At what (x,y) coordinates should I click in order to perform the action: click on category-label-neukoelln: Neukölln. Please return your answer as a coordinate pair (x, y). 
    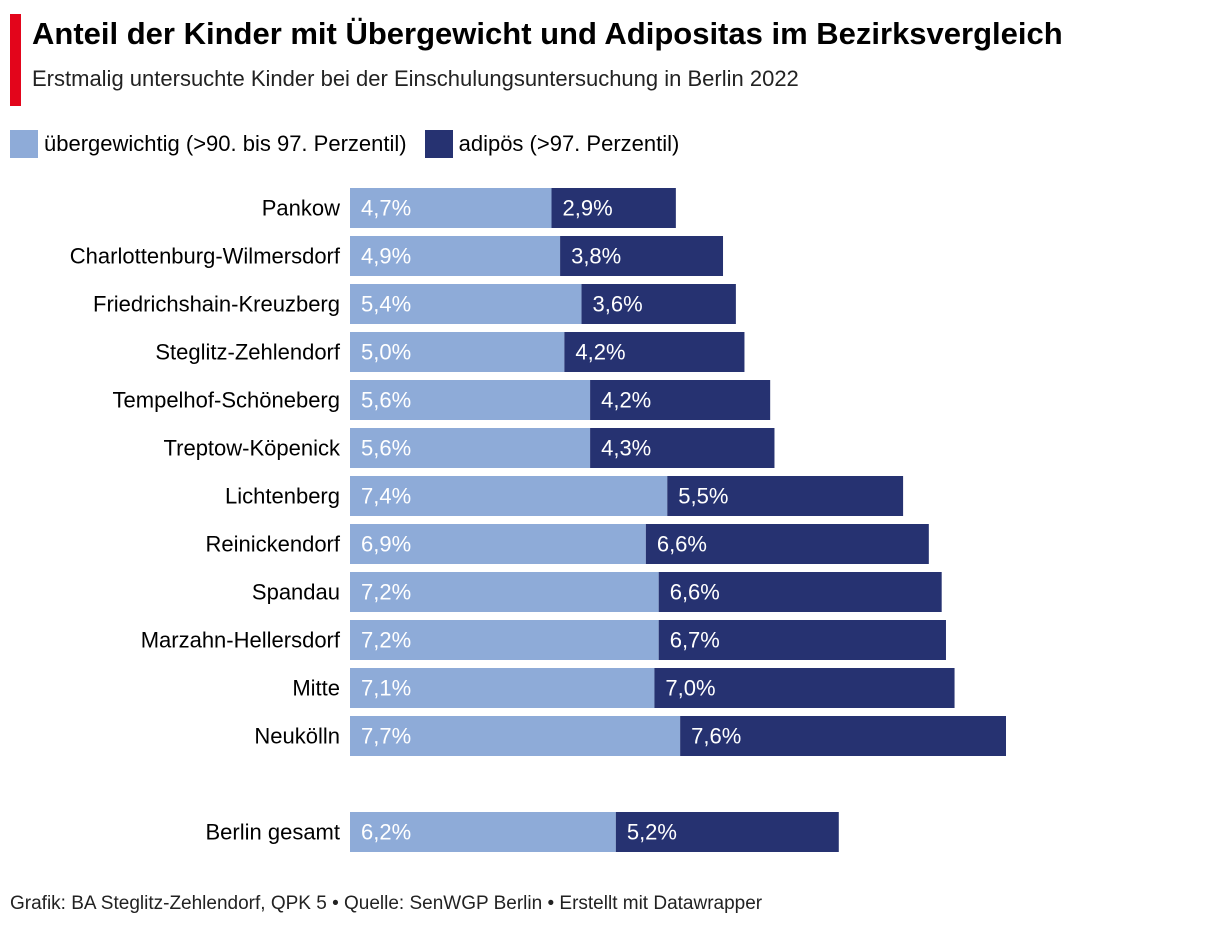
    Looking at the image, I should click on (297, 736).